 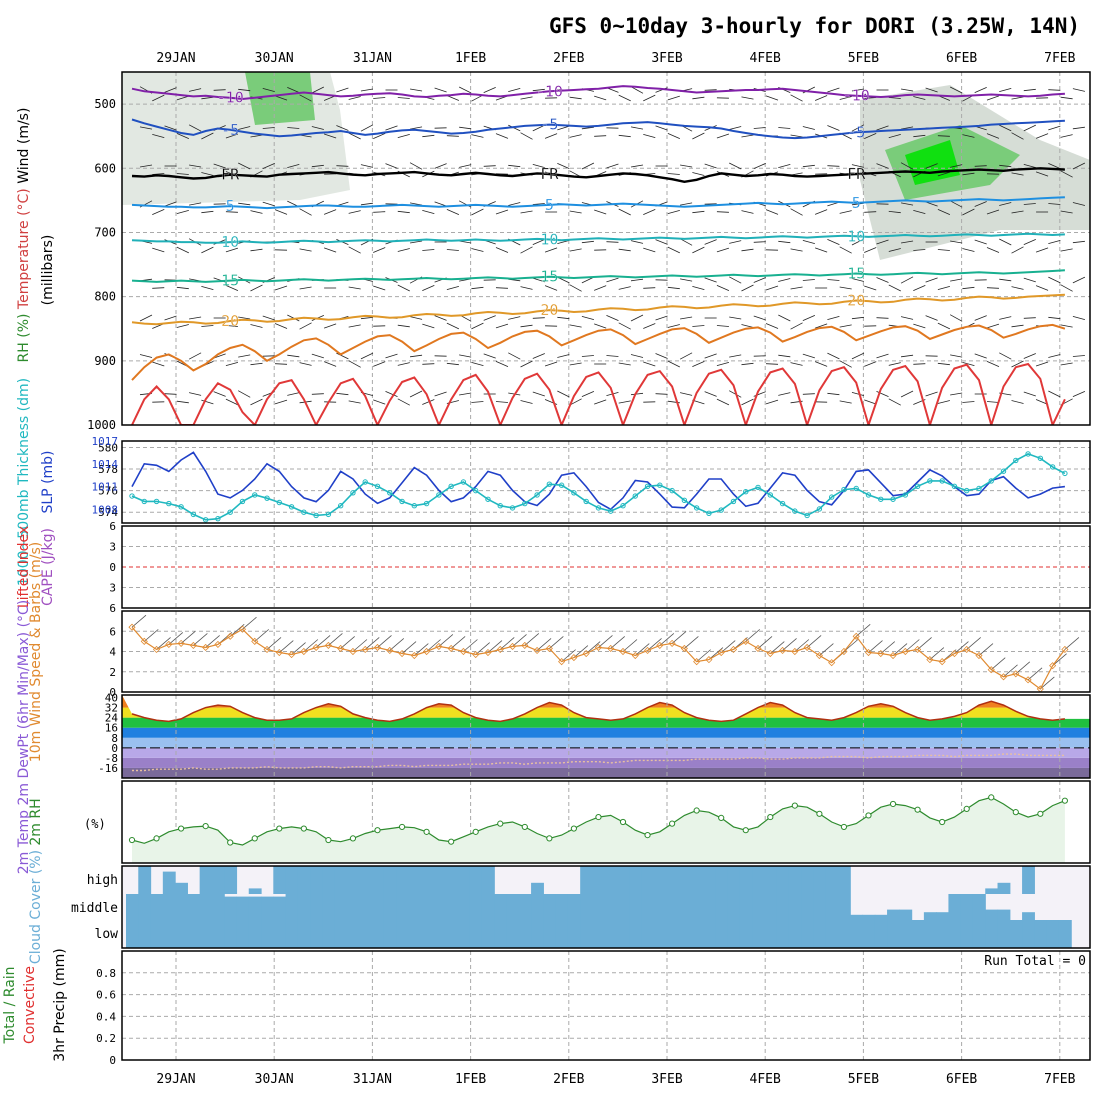 What do you see at coordinates (10, 1005) in the screenshot?
I see `total-rain-label: Total / Rain` at bounding box center [10, 1005].